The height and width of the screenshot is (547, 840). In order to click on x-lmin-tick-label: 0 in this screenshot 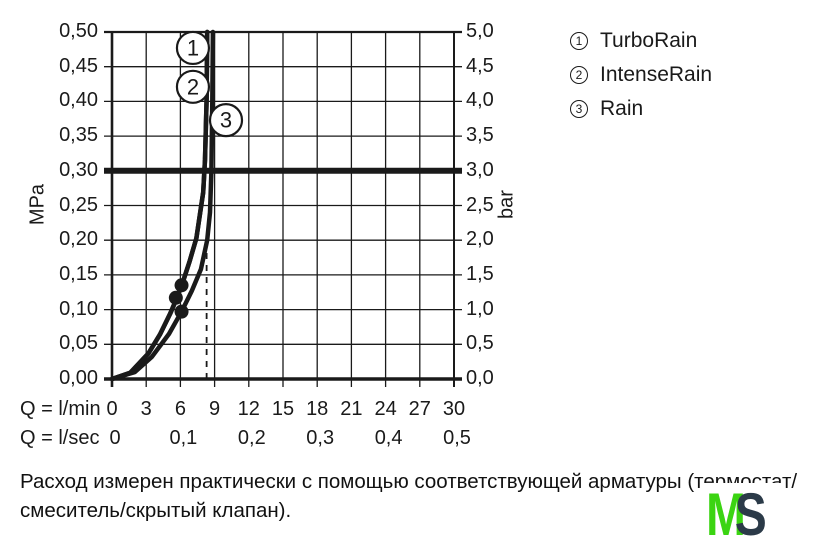, I will do `click(112, 409)`.